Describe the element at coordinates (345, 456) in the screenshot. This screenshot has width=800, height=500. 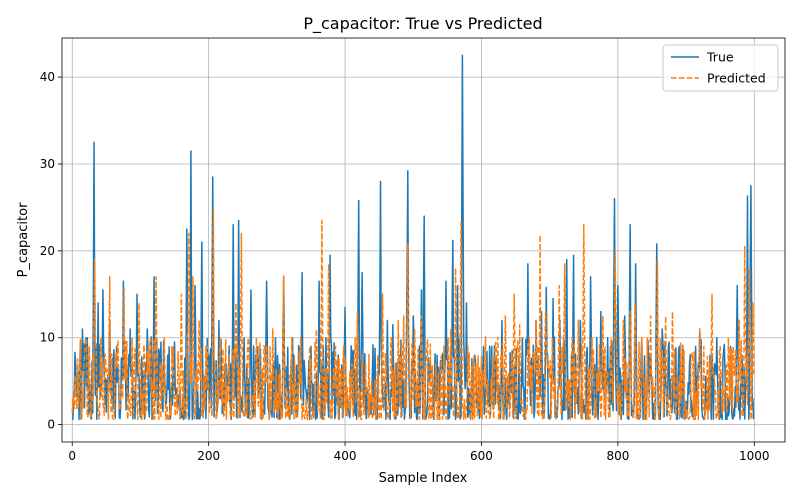
I see `x-tick-label: 400` at that location.